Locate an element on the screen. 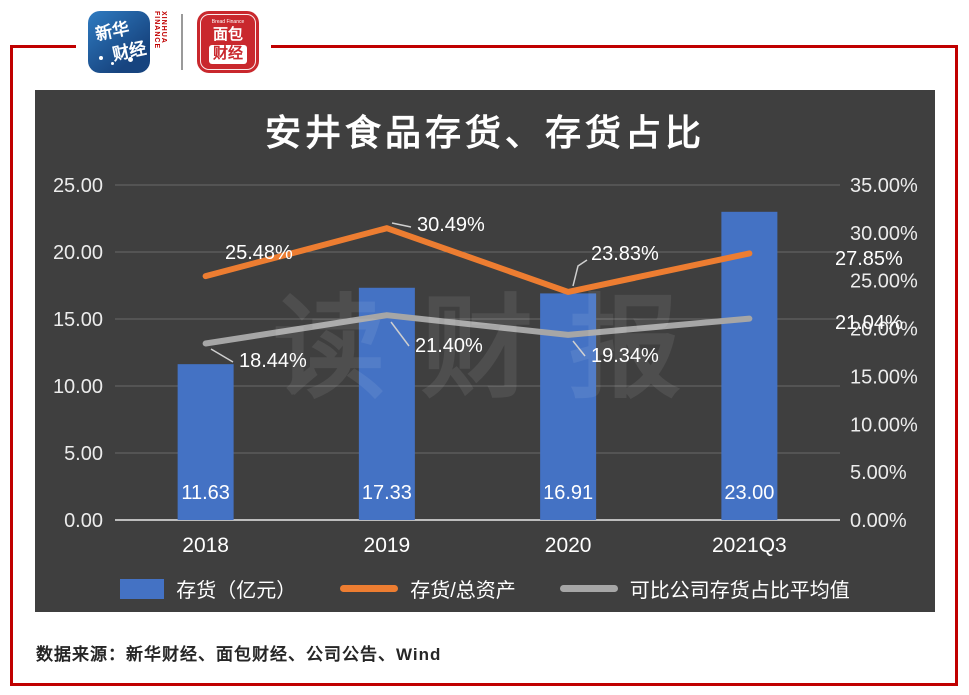 The image size is (969, 695). right-axis-tick: 0.00% is located at coordinates (878, 521).